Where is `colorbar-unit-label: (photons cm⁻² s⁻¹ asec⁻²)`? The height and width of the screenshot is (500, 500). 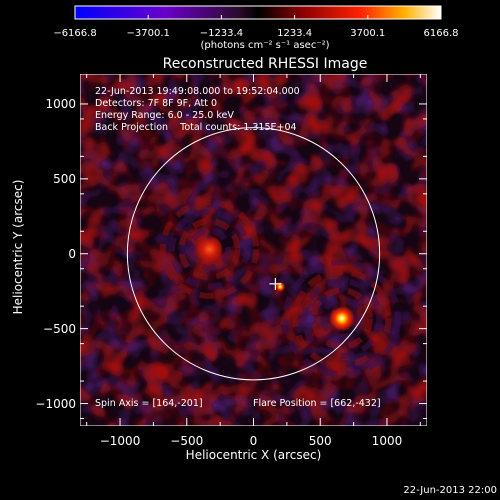 colorbar-unit-label: (photons cm⁻² s⁻¹ asec⁻²) is located at coordinates (265, 45).